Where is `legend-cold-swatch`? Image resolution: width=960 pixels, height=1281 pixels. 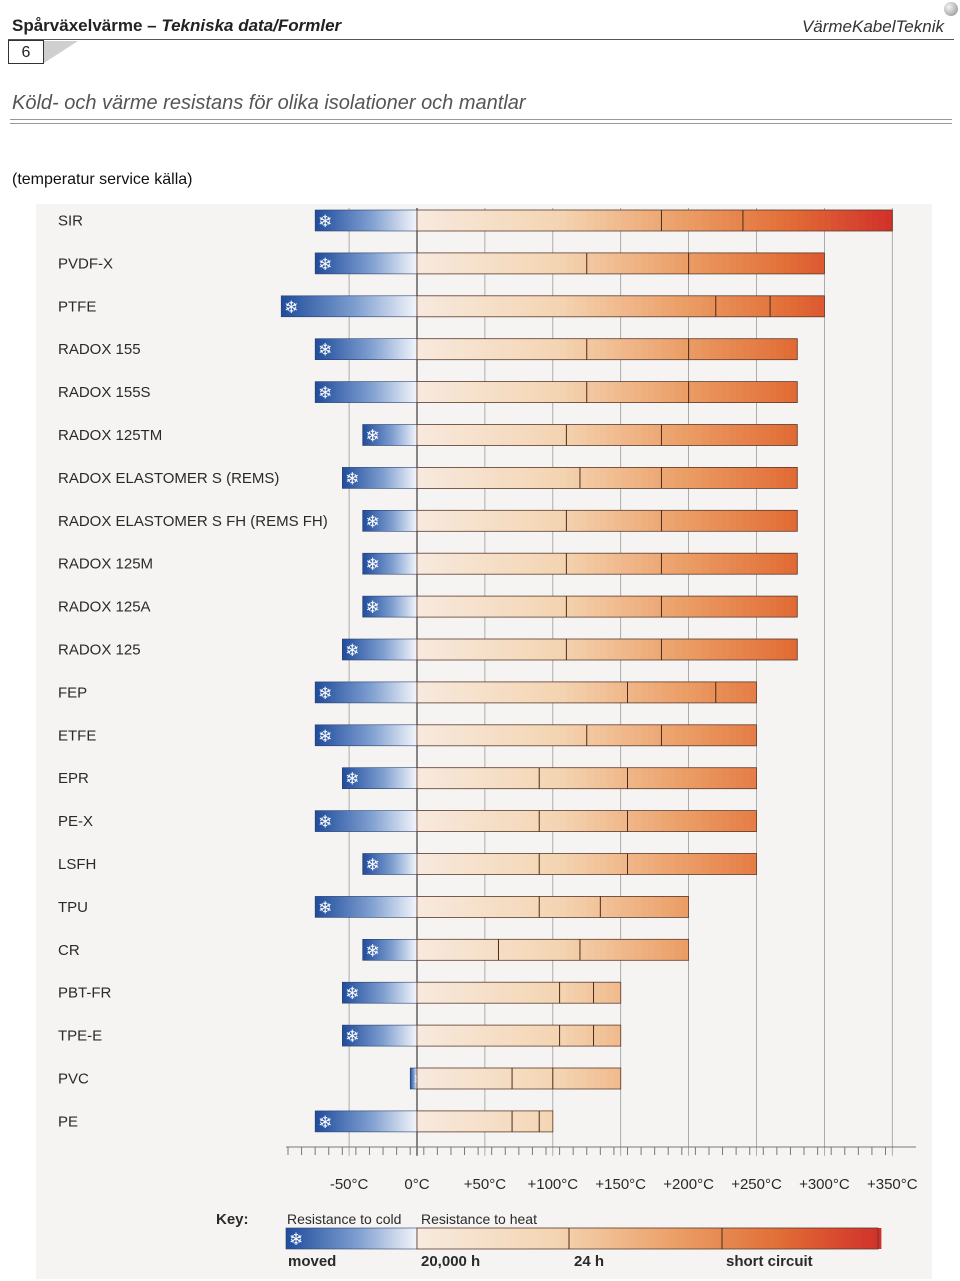 legend-cold-swatch is located at coordinates (351, 1238).